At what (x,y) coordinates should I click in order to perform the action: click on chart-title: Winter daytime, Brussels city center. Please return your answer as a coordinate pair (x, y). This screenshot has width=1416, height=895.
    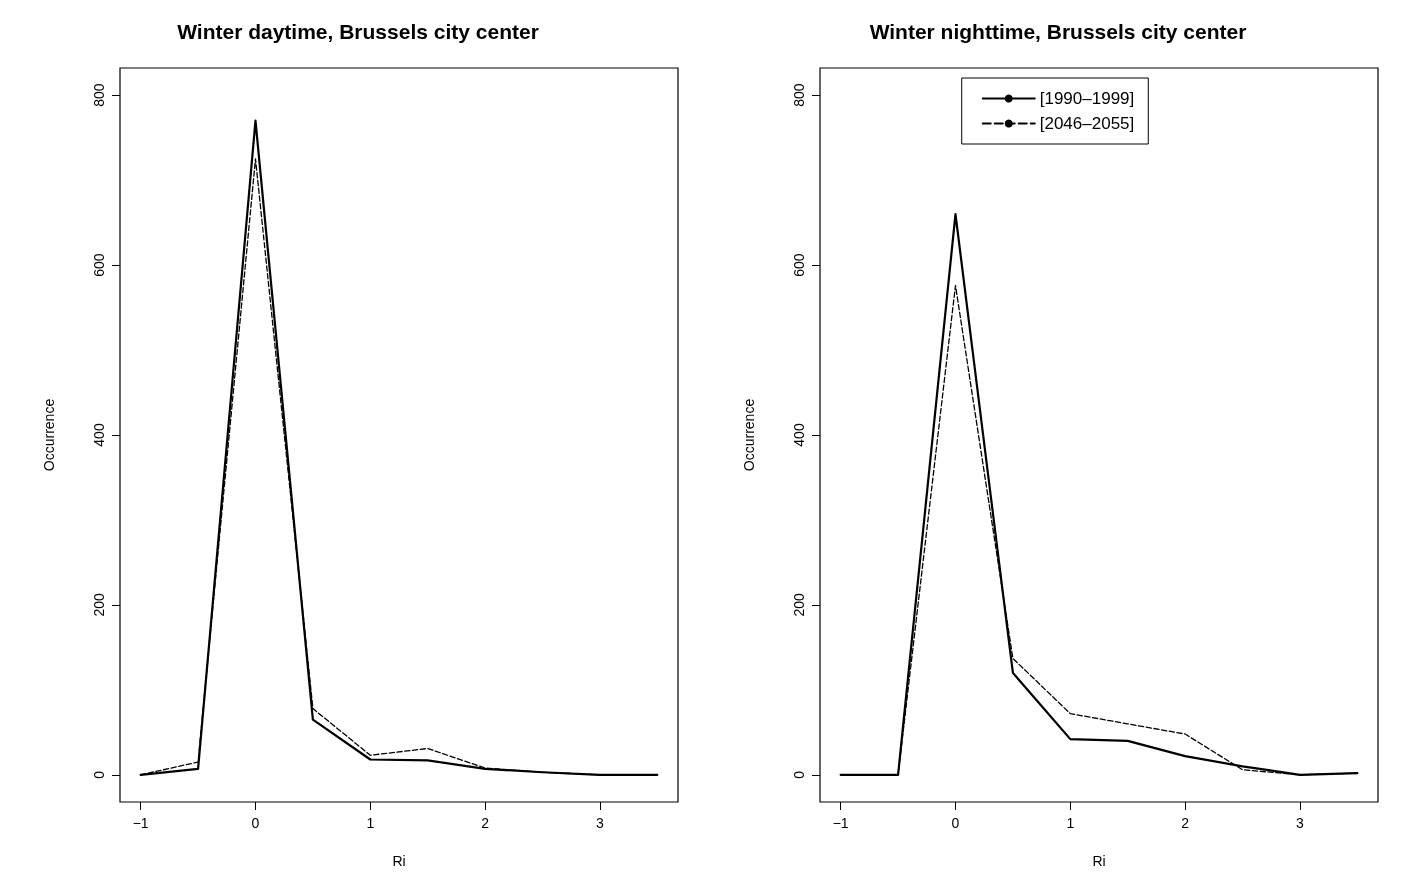
    Looking at the image, I should click on (358, 31).